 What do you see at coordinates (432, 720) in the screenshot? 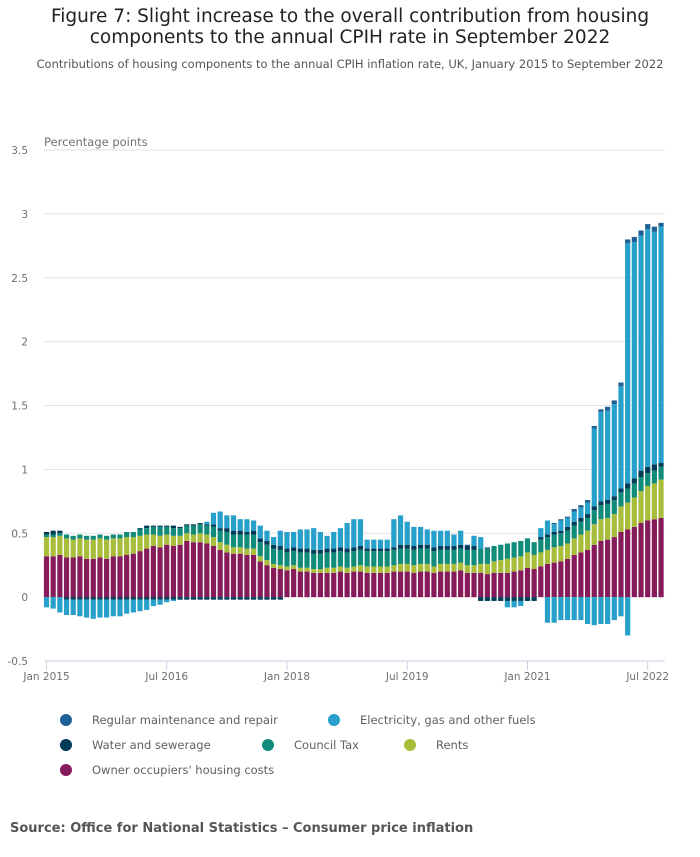
I see `legend-item-electricity: Electricity, gas and other fuels` at bounding box center [432, 720].